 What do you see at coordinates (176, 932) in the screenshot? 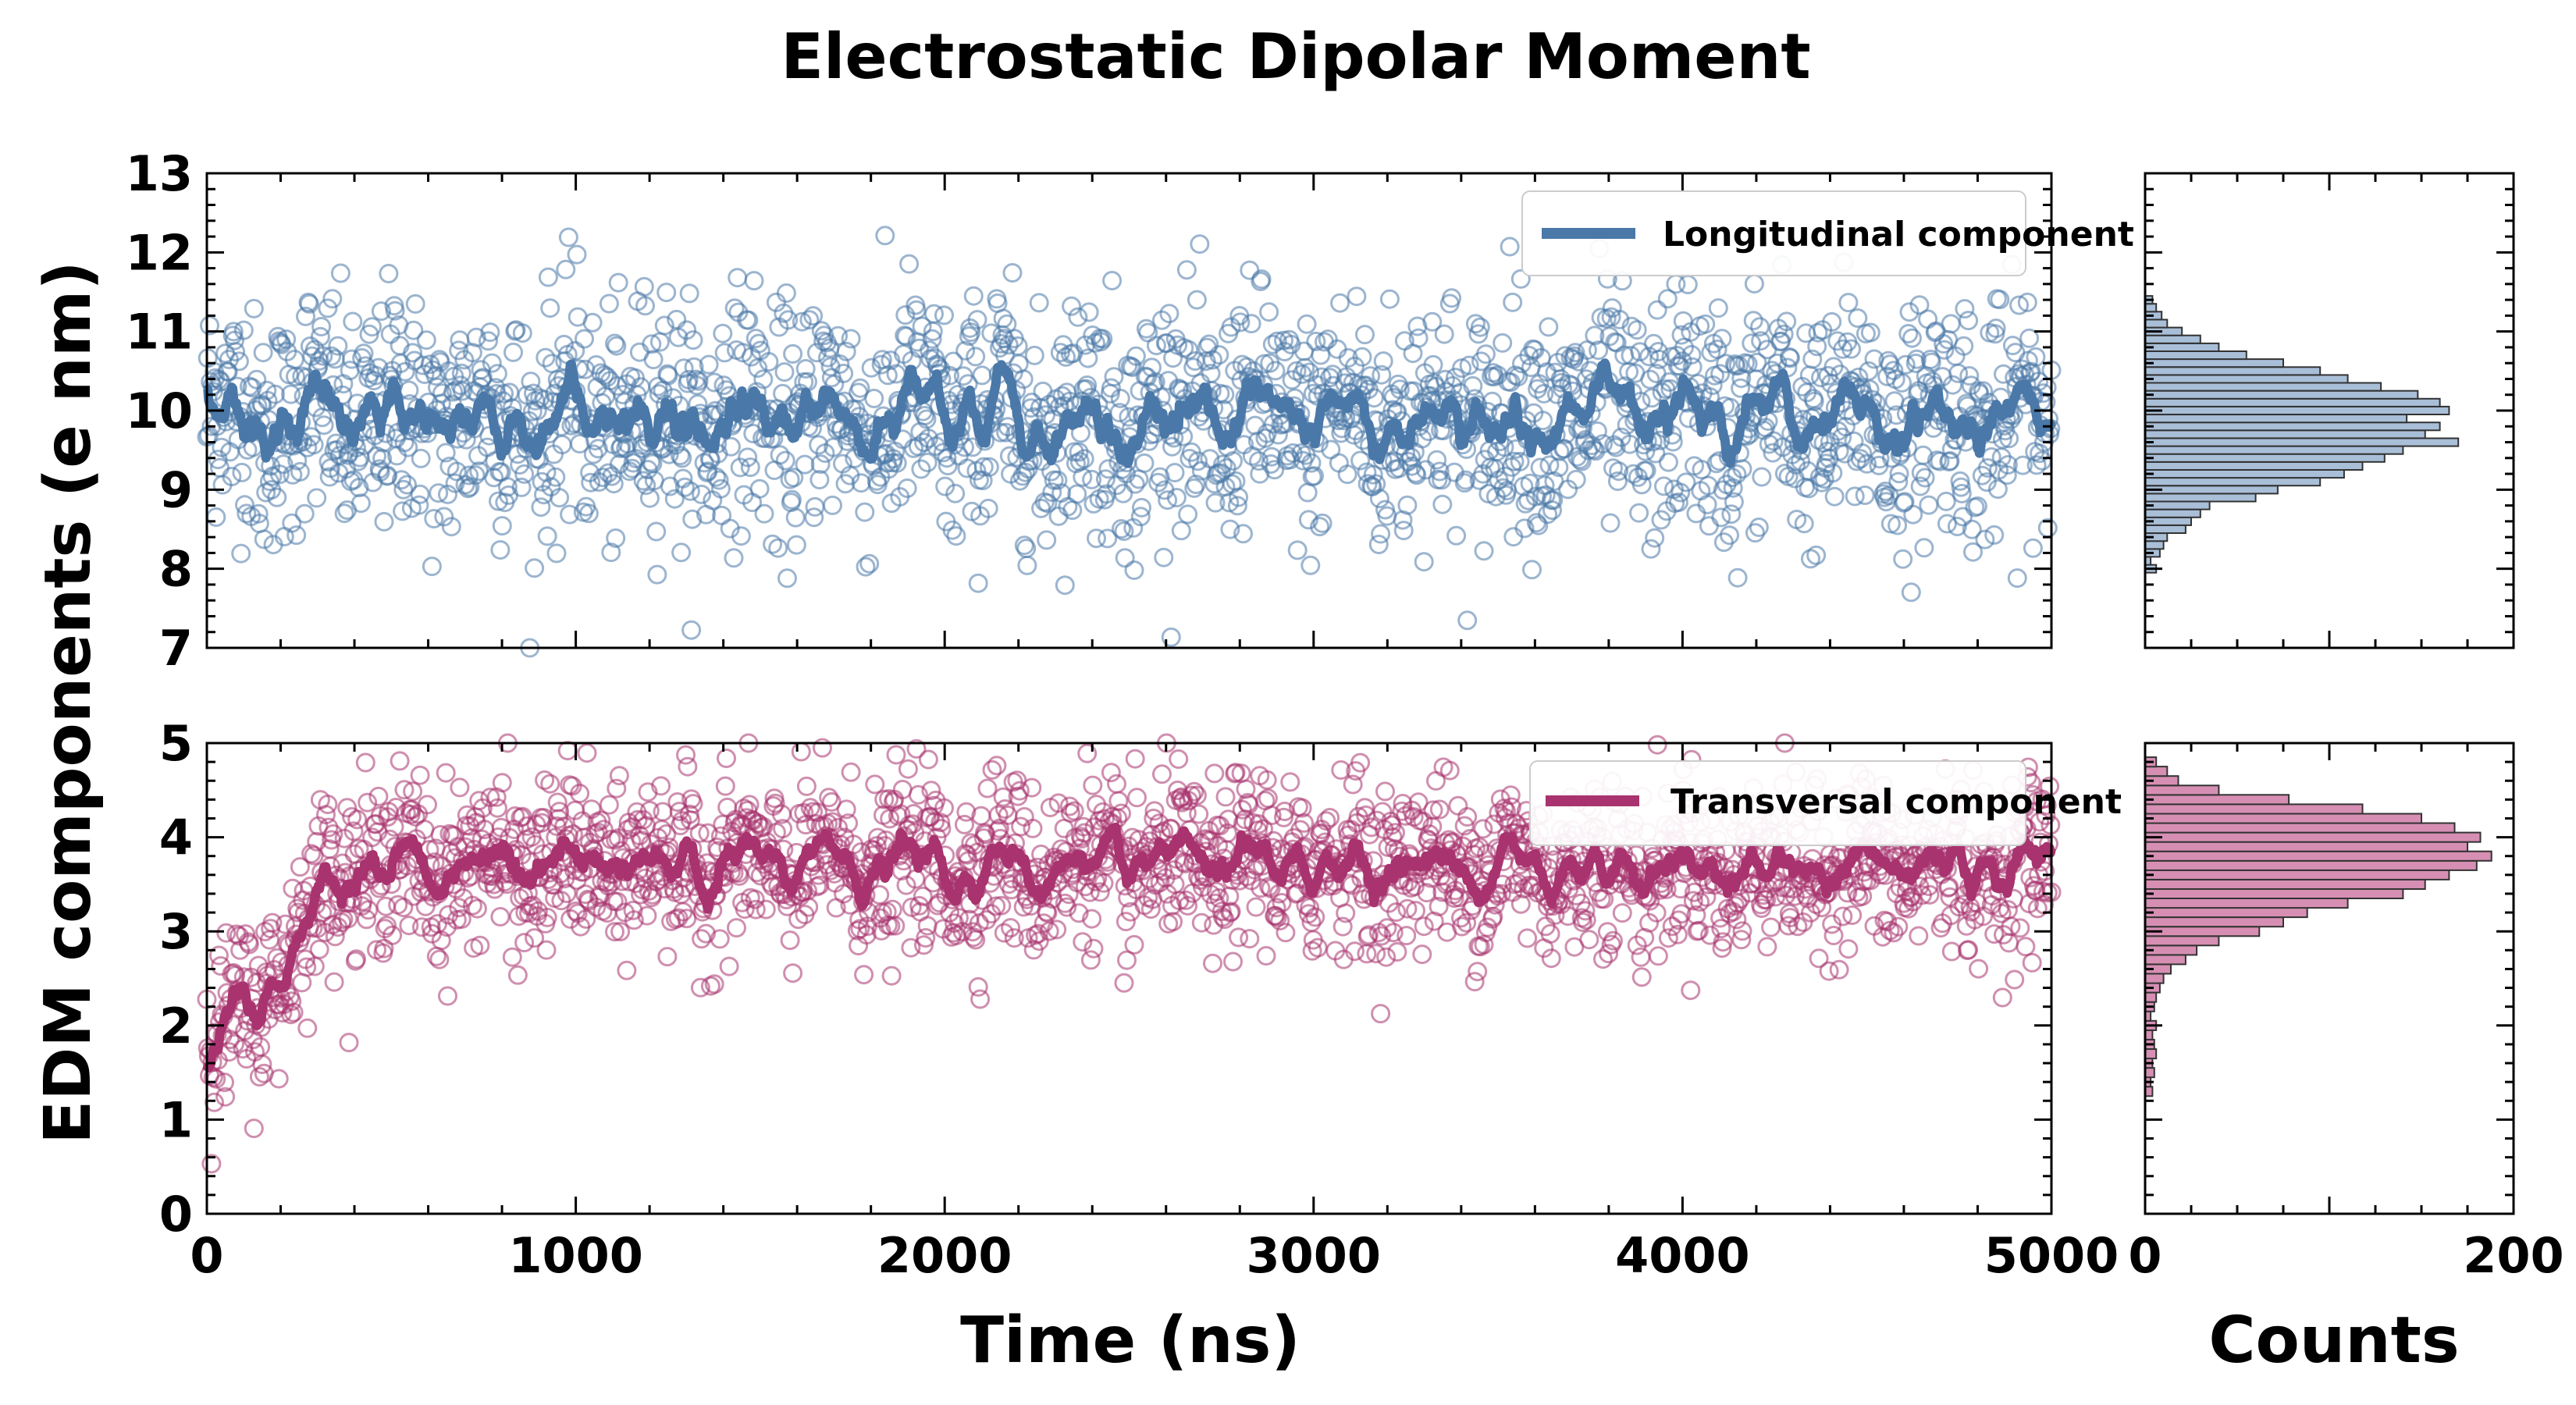
I see `y-tick-label: 3` at bounding box center [176, 932].